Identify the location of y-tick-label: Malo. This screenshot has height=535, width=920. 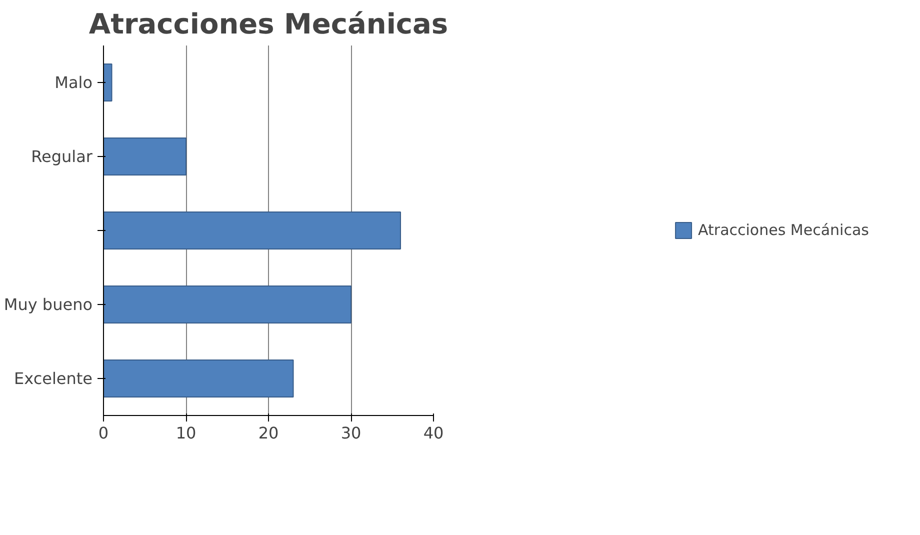
(73, 82).